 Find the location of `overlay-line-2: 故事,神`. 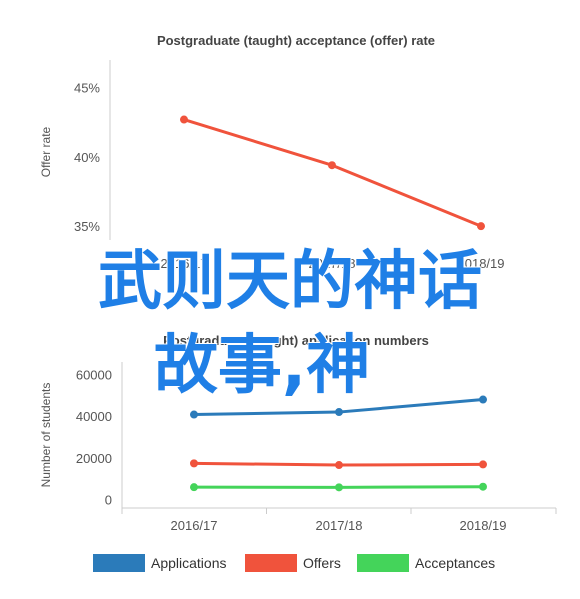

overlay-line-2: 故事,神 is located at coordinates (262, 366).